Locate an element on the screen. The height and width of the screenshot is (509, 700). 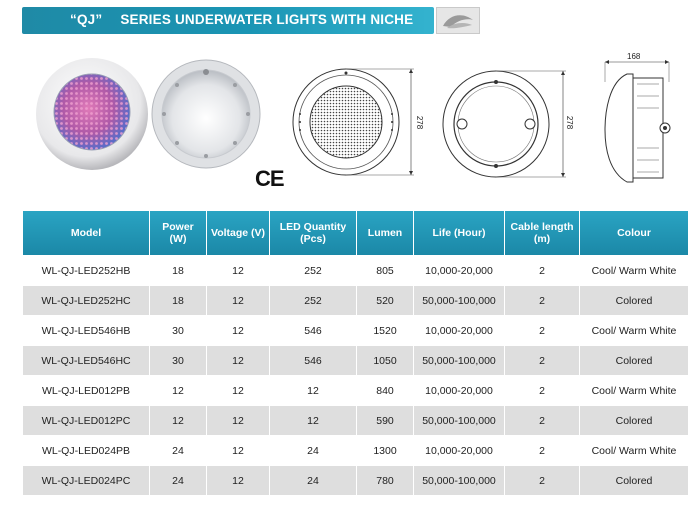
back-height-dimension: 278 is located at coordinates (570, 122).